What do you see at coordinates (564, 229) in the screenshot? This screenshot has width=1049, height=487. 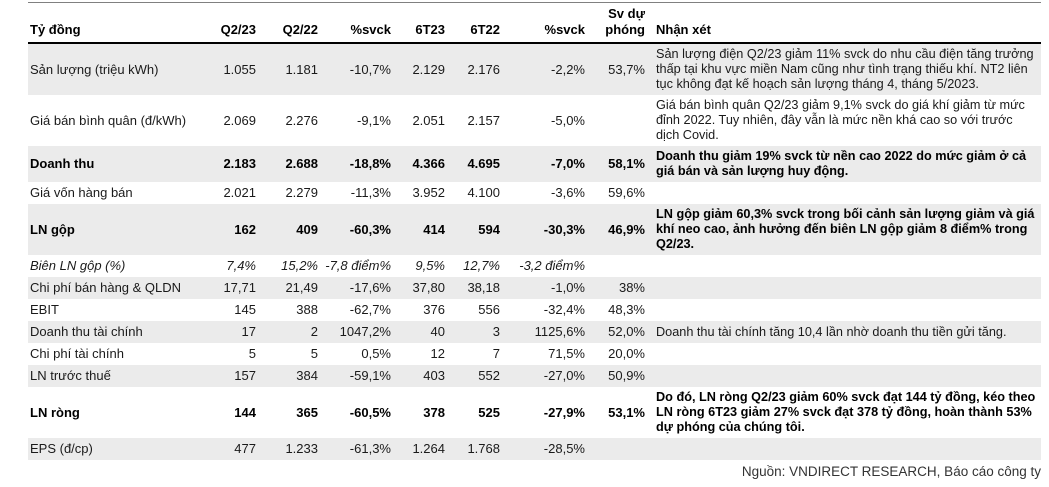 I see `cell-svck-half: -30,3%` at bounding box center [564, 229].